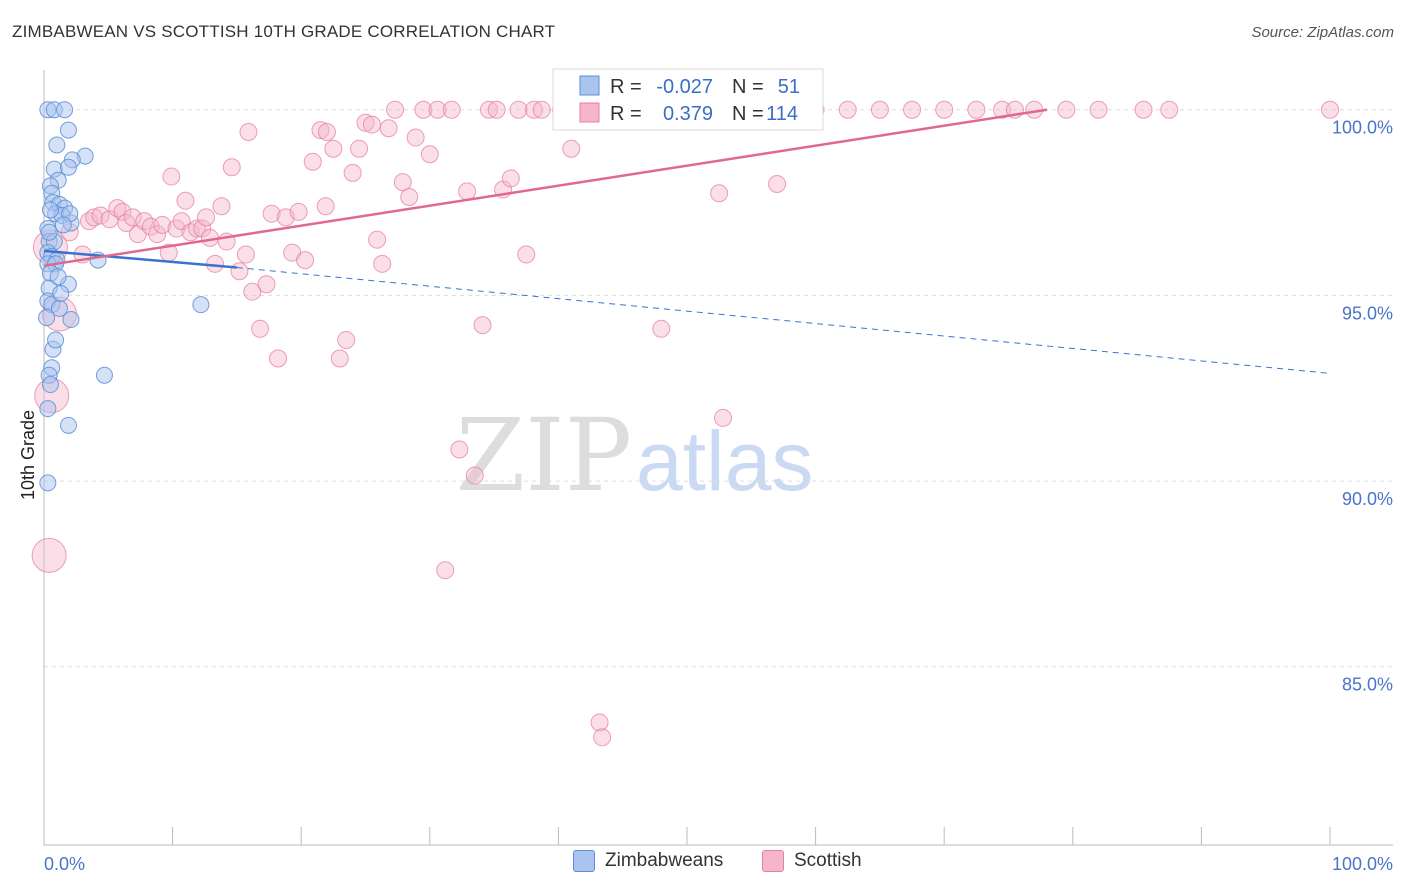 The height and width of the screenshot is (892, 1406). I want to click on legend-label-scottish: Scottish, so click(828, 860).